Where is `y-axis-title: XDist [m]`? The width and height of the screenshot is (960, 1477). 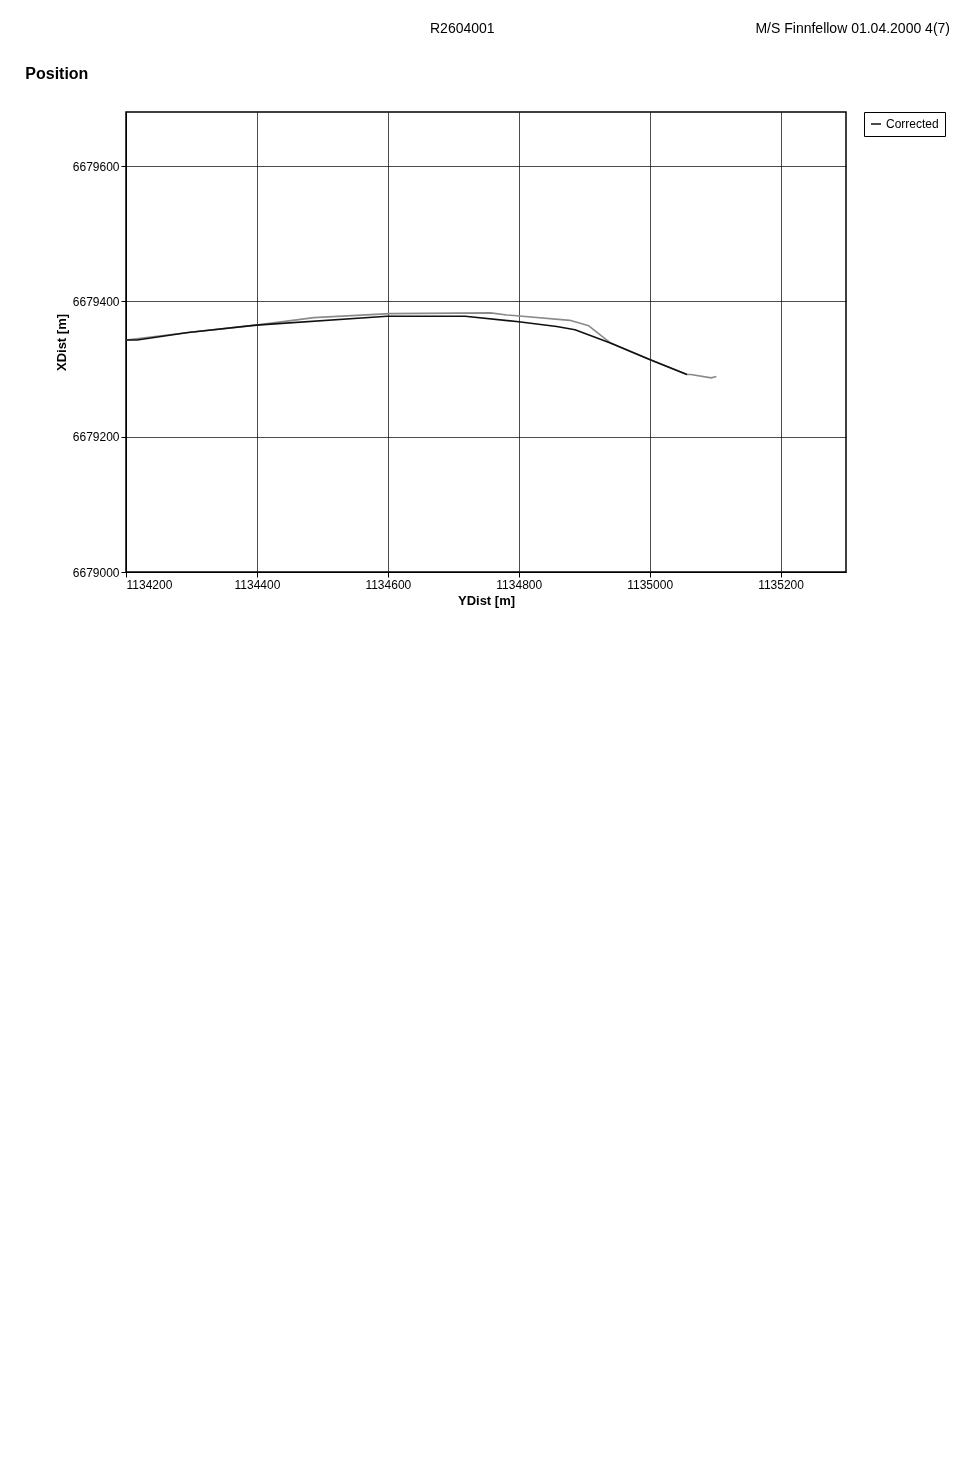 y-axis-title: XDist [m] is located at coordinates (61, 342).